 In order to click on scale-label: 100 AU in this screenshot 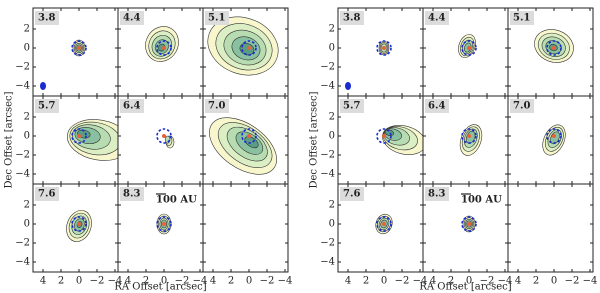, I will do `click(176, 200)`.